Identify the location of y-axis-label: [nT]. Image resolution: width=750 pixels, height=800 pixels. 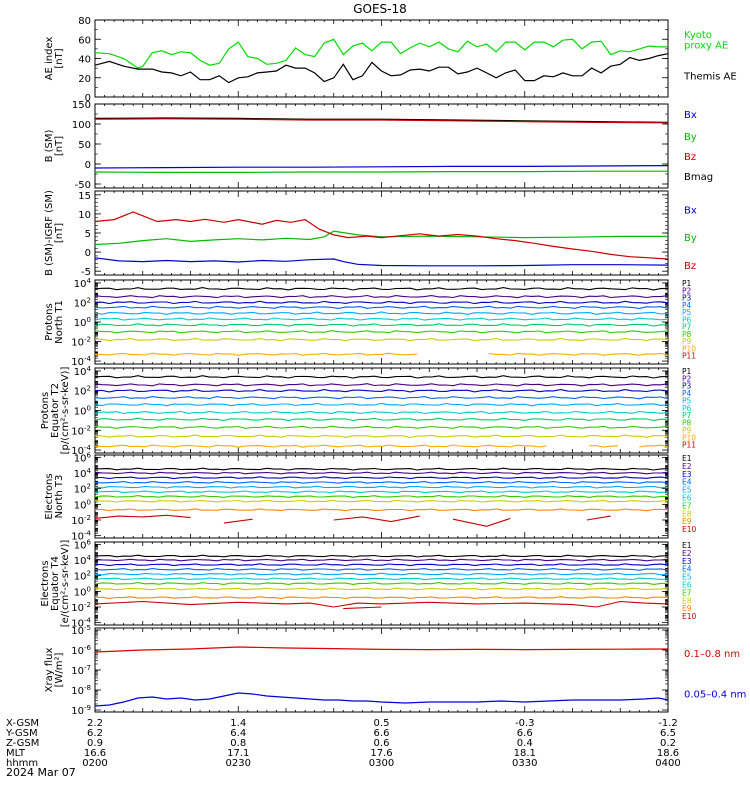
(59, 58).